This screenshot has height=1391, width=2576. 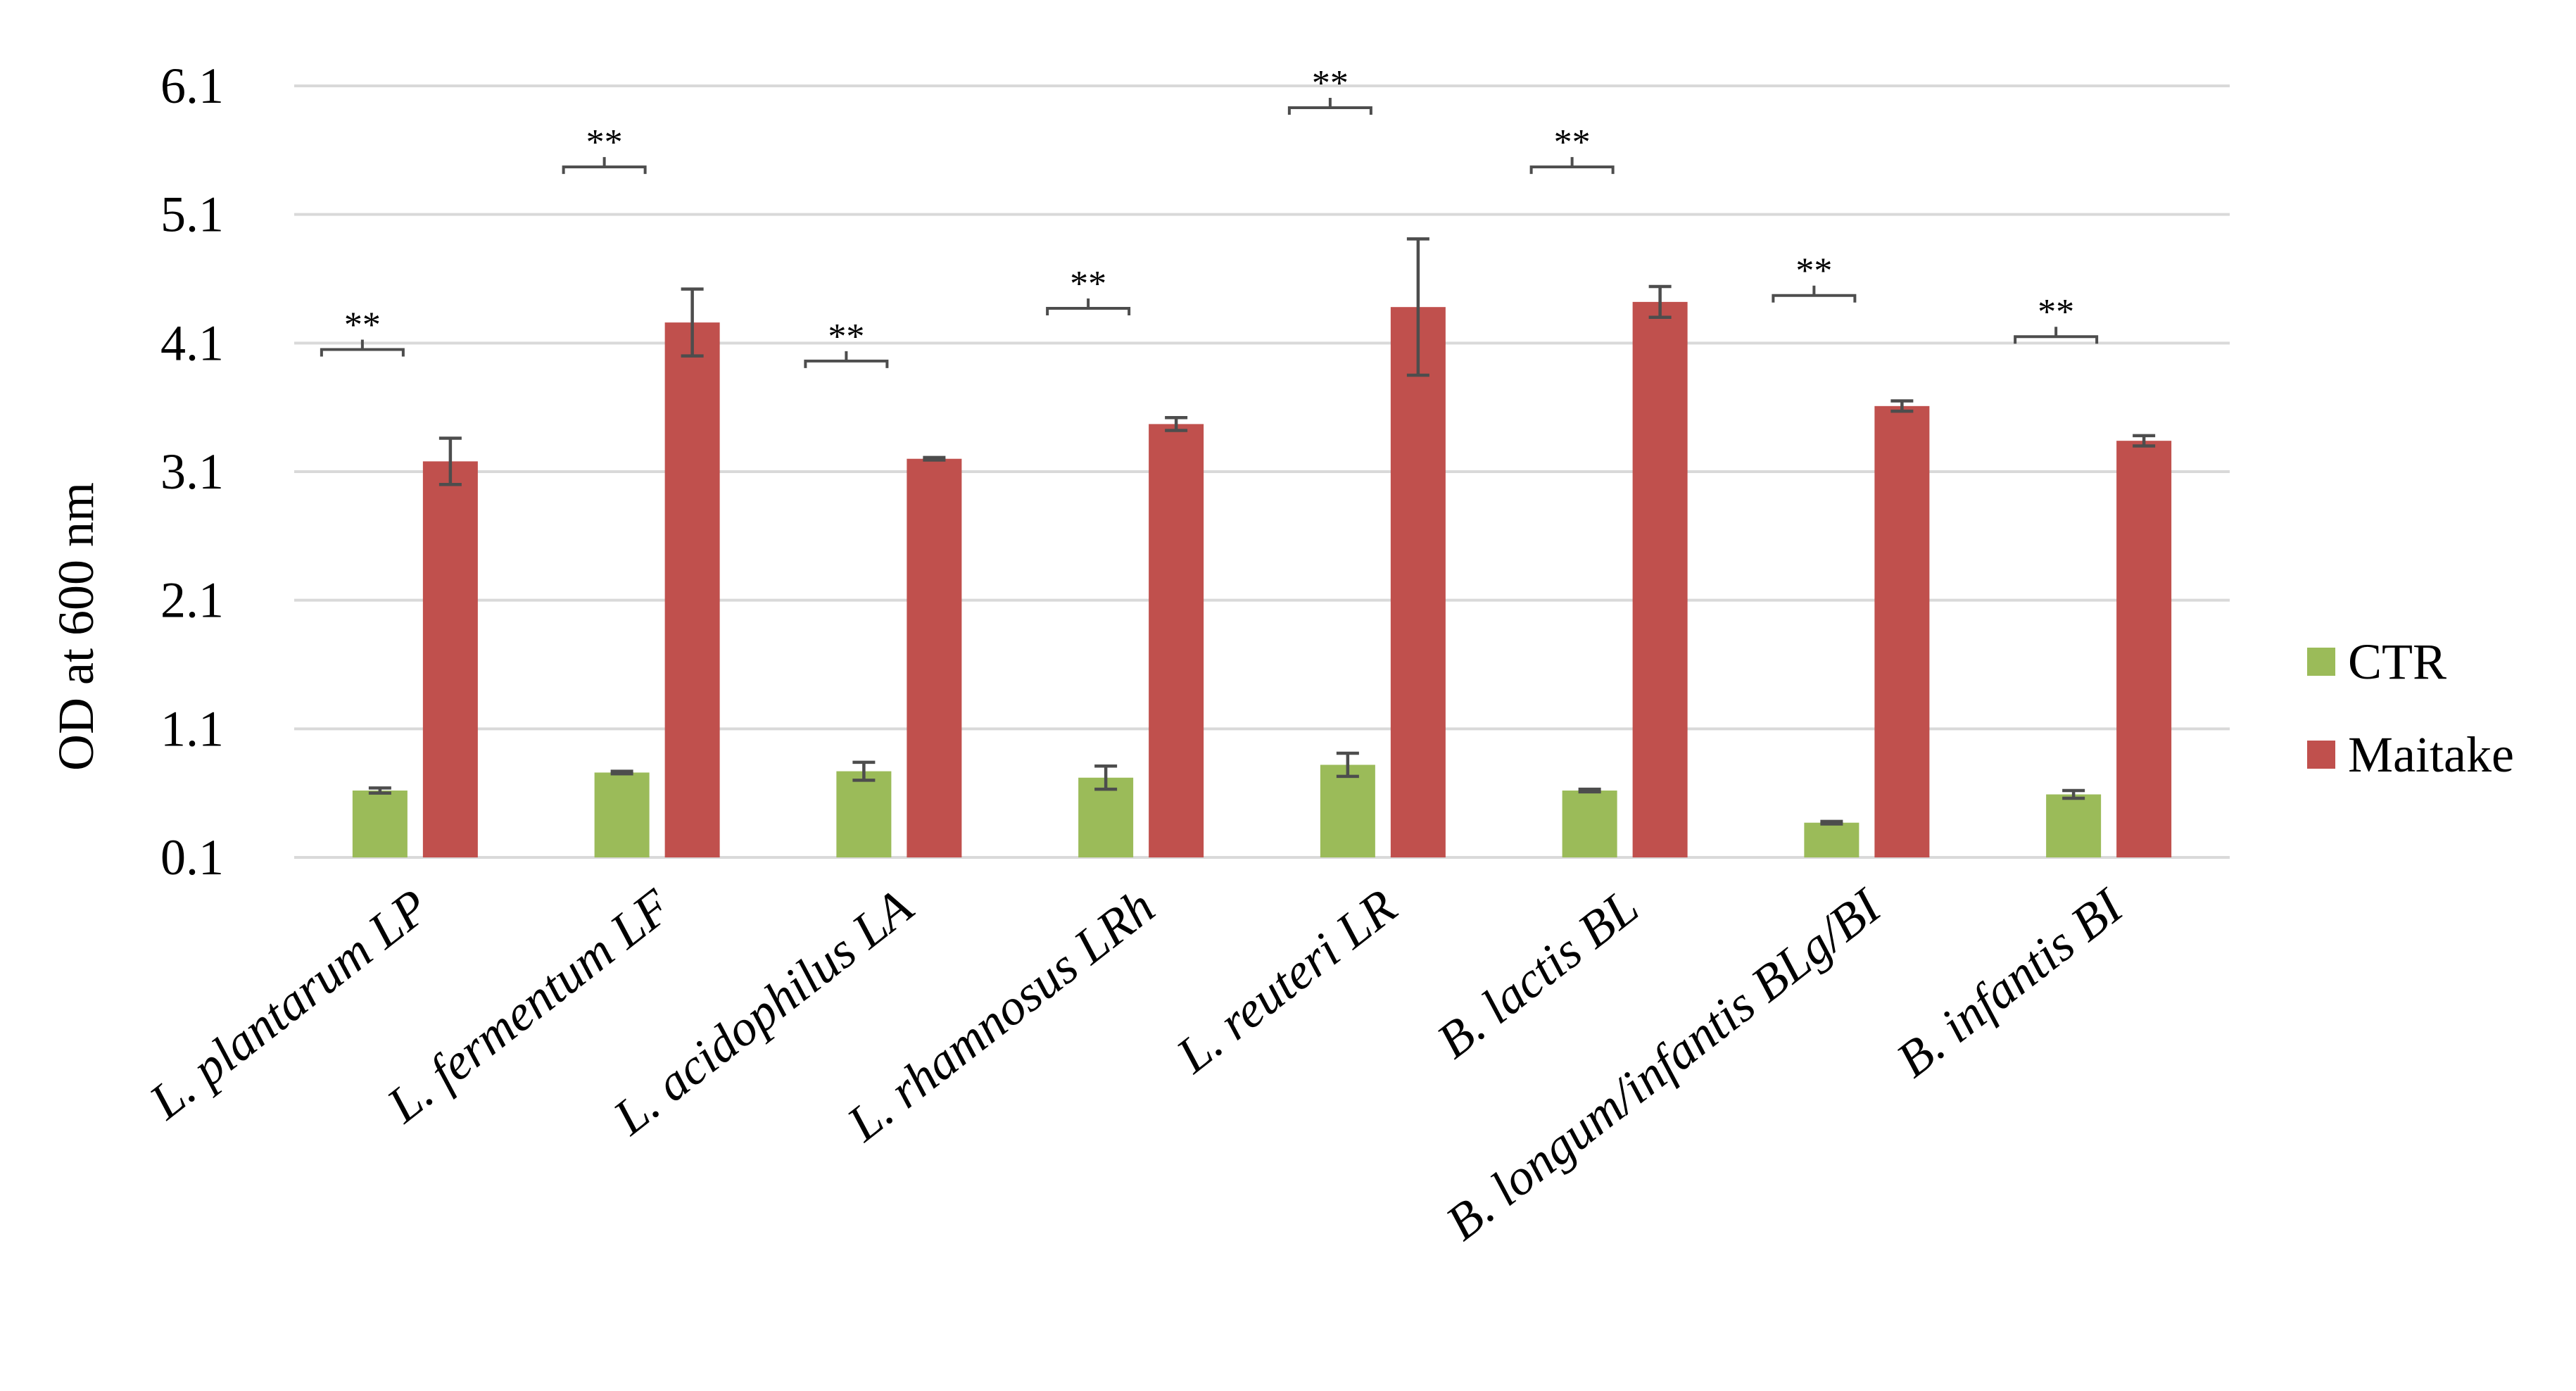 I want to click on x-axis-category-label: L. reuteri LR, so click(x=1286, y=981).